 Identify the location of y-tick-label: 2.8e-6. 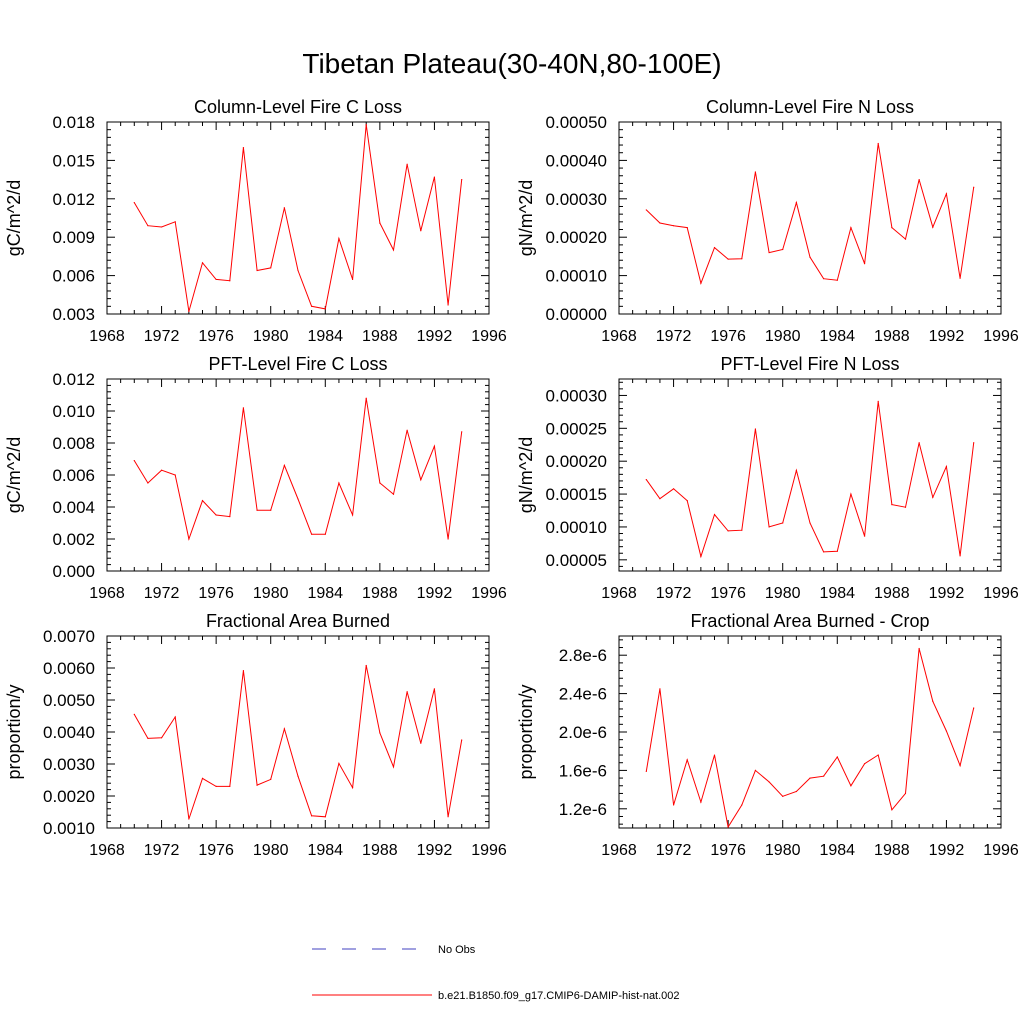
(583, 655).